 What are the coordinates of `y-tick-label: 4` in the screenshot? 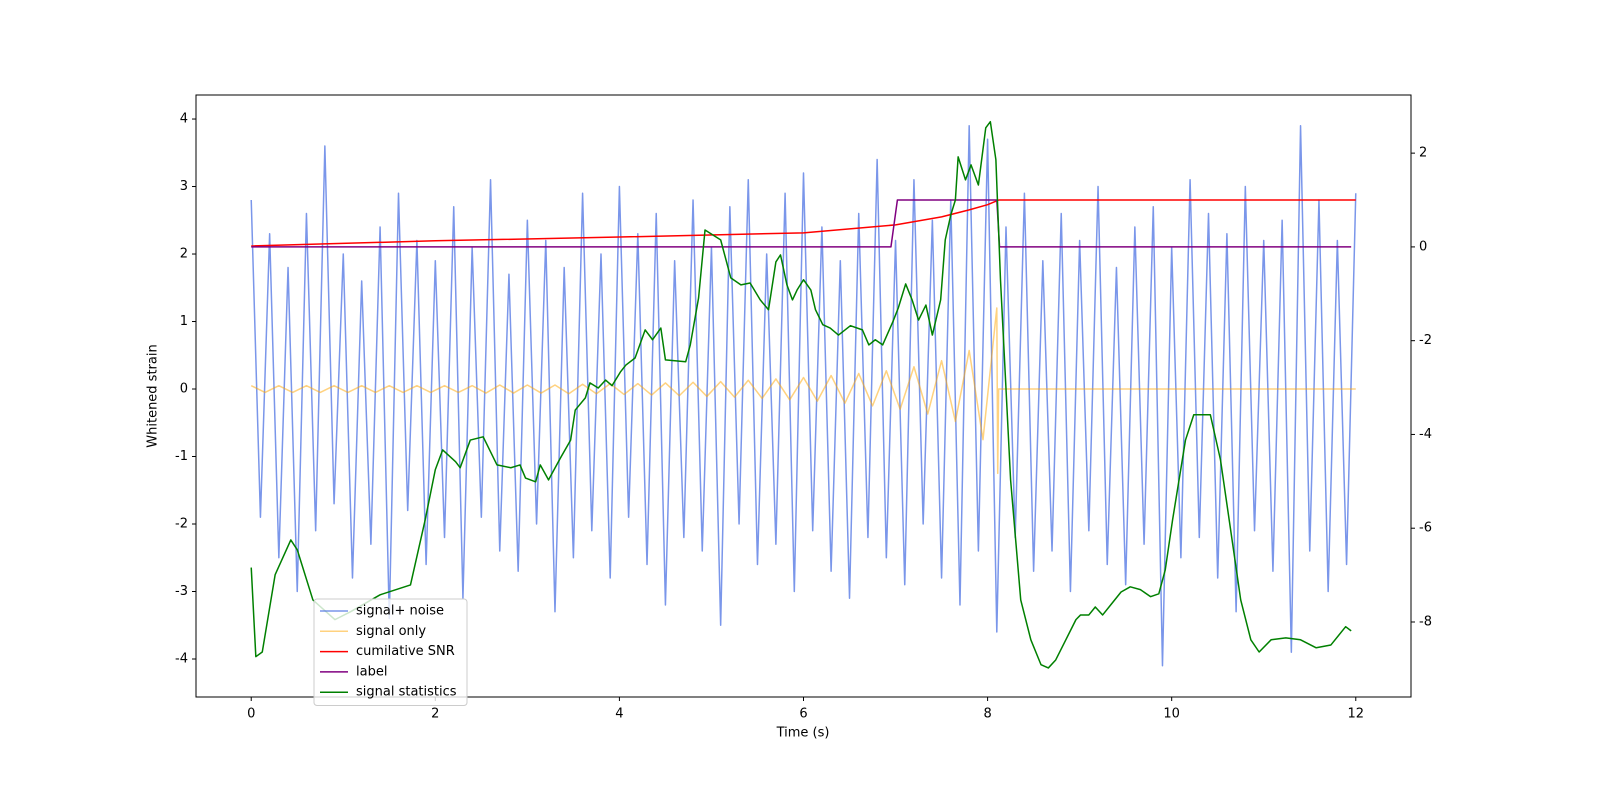 It's located at (184, 119).